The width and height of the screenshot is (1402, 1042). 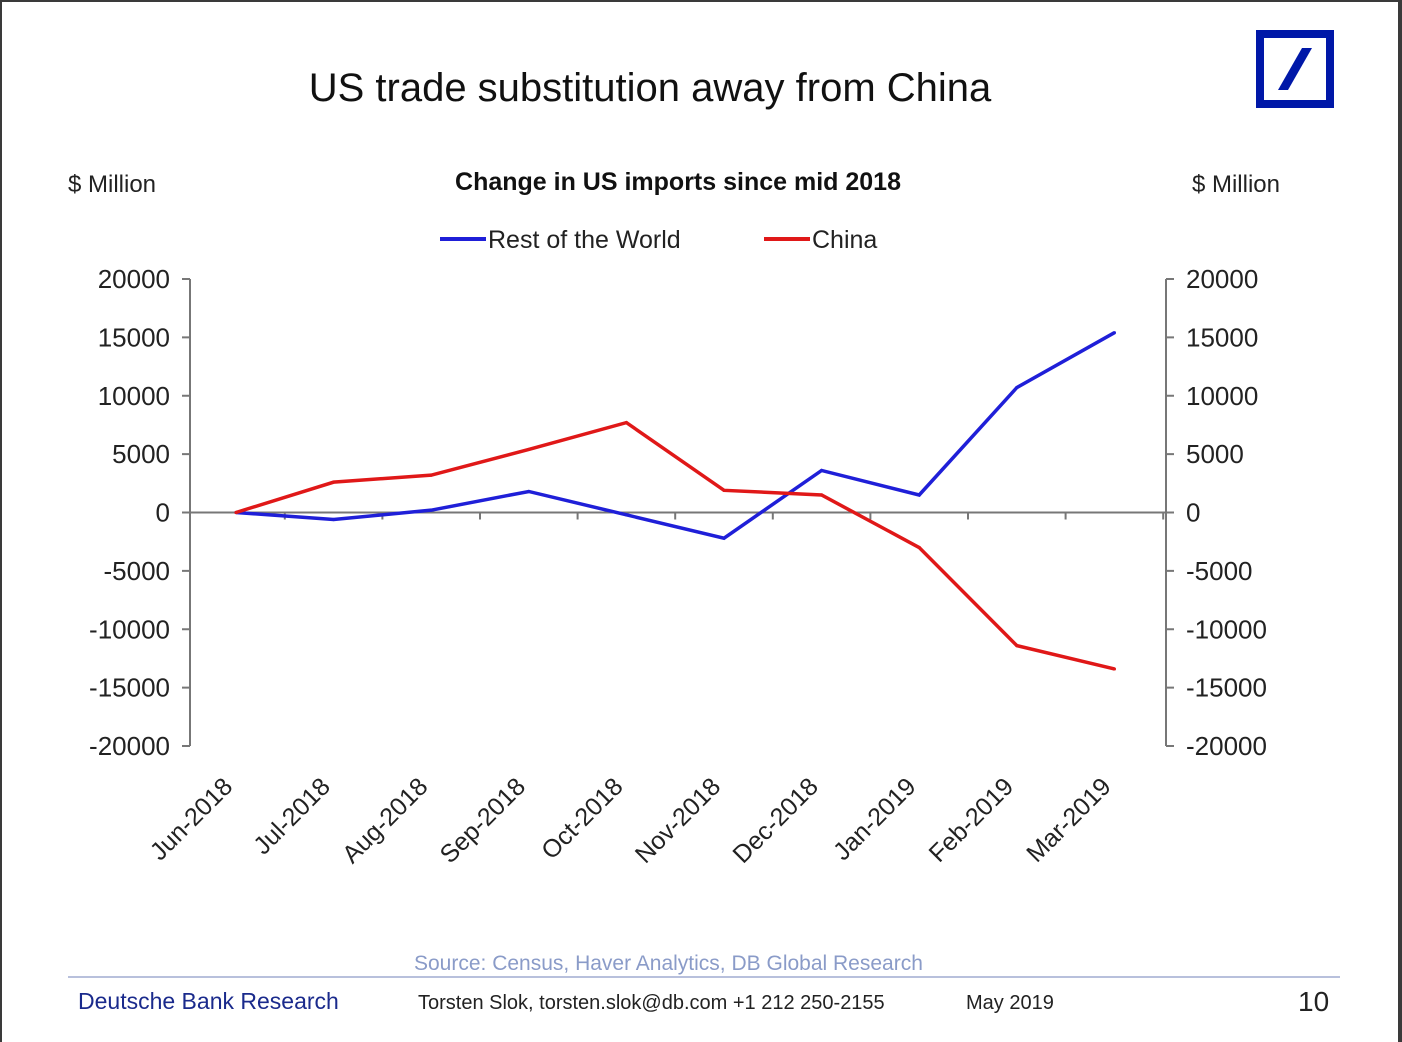 What do you see at coordinates (1219, 571) in the screenshot?
I see `y-tick-label-right: -5000` at bounding box center [1219, 571].